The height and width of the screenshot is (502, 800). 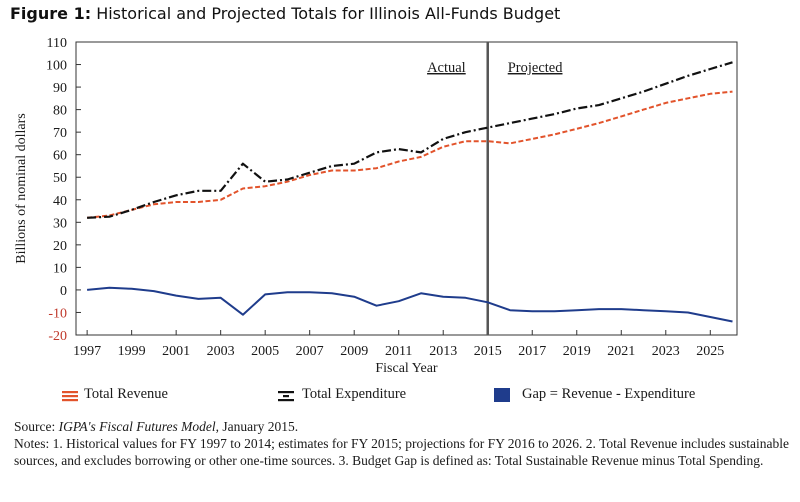 I want to click on x-tick-label: 2007, so click(x=310, y=351).